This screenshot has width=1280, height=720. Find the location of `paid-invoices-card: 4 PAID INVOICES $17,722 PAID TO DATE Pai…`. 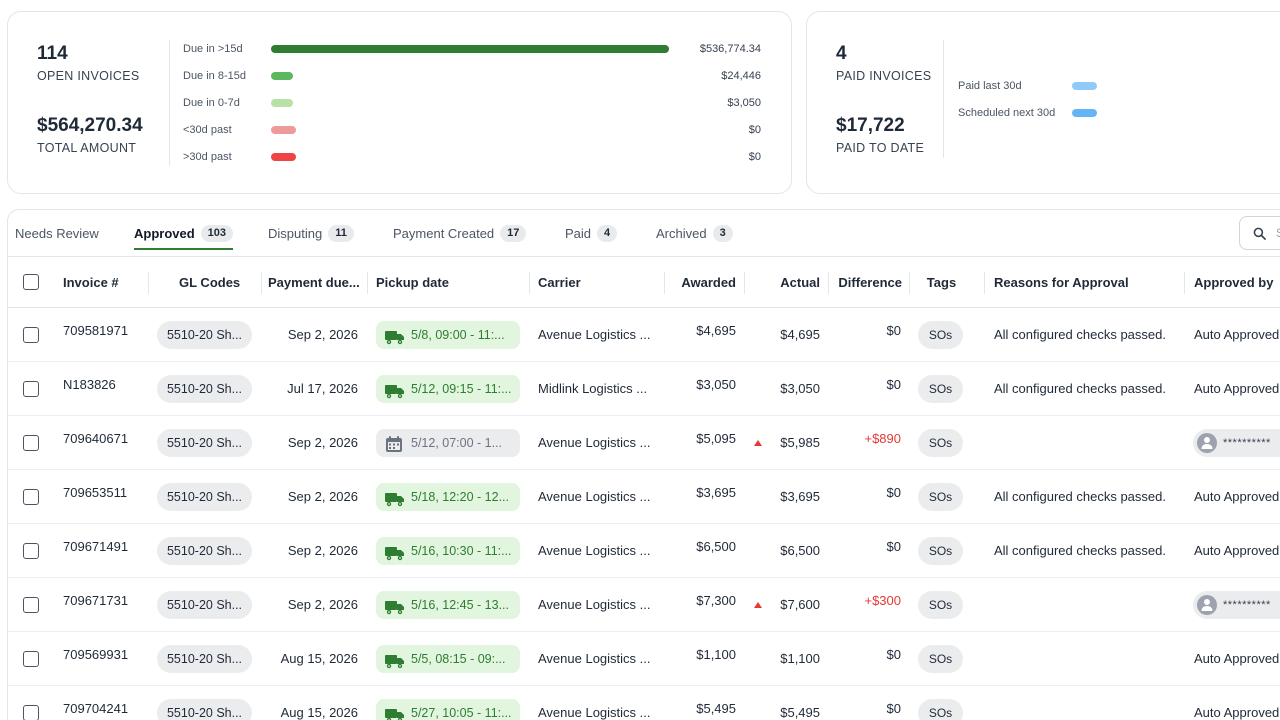

paid-invoices-card: 4 PAID INVOICES $17,722 PAID TO DATE Pai… is located at coordinates (1043, 102).